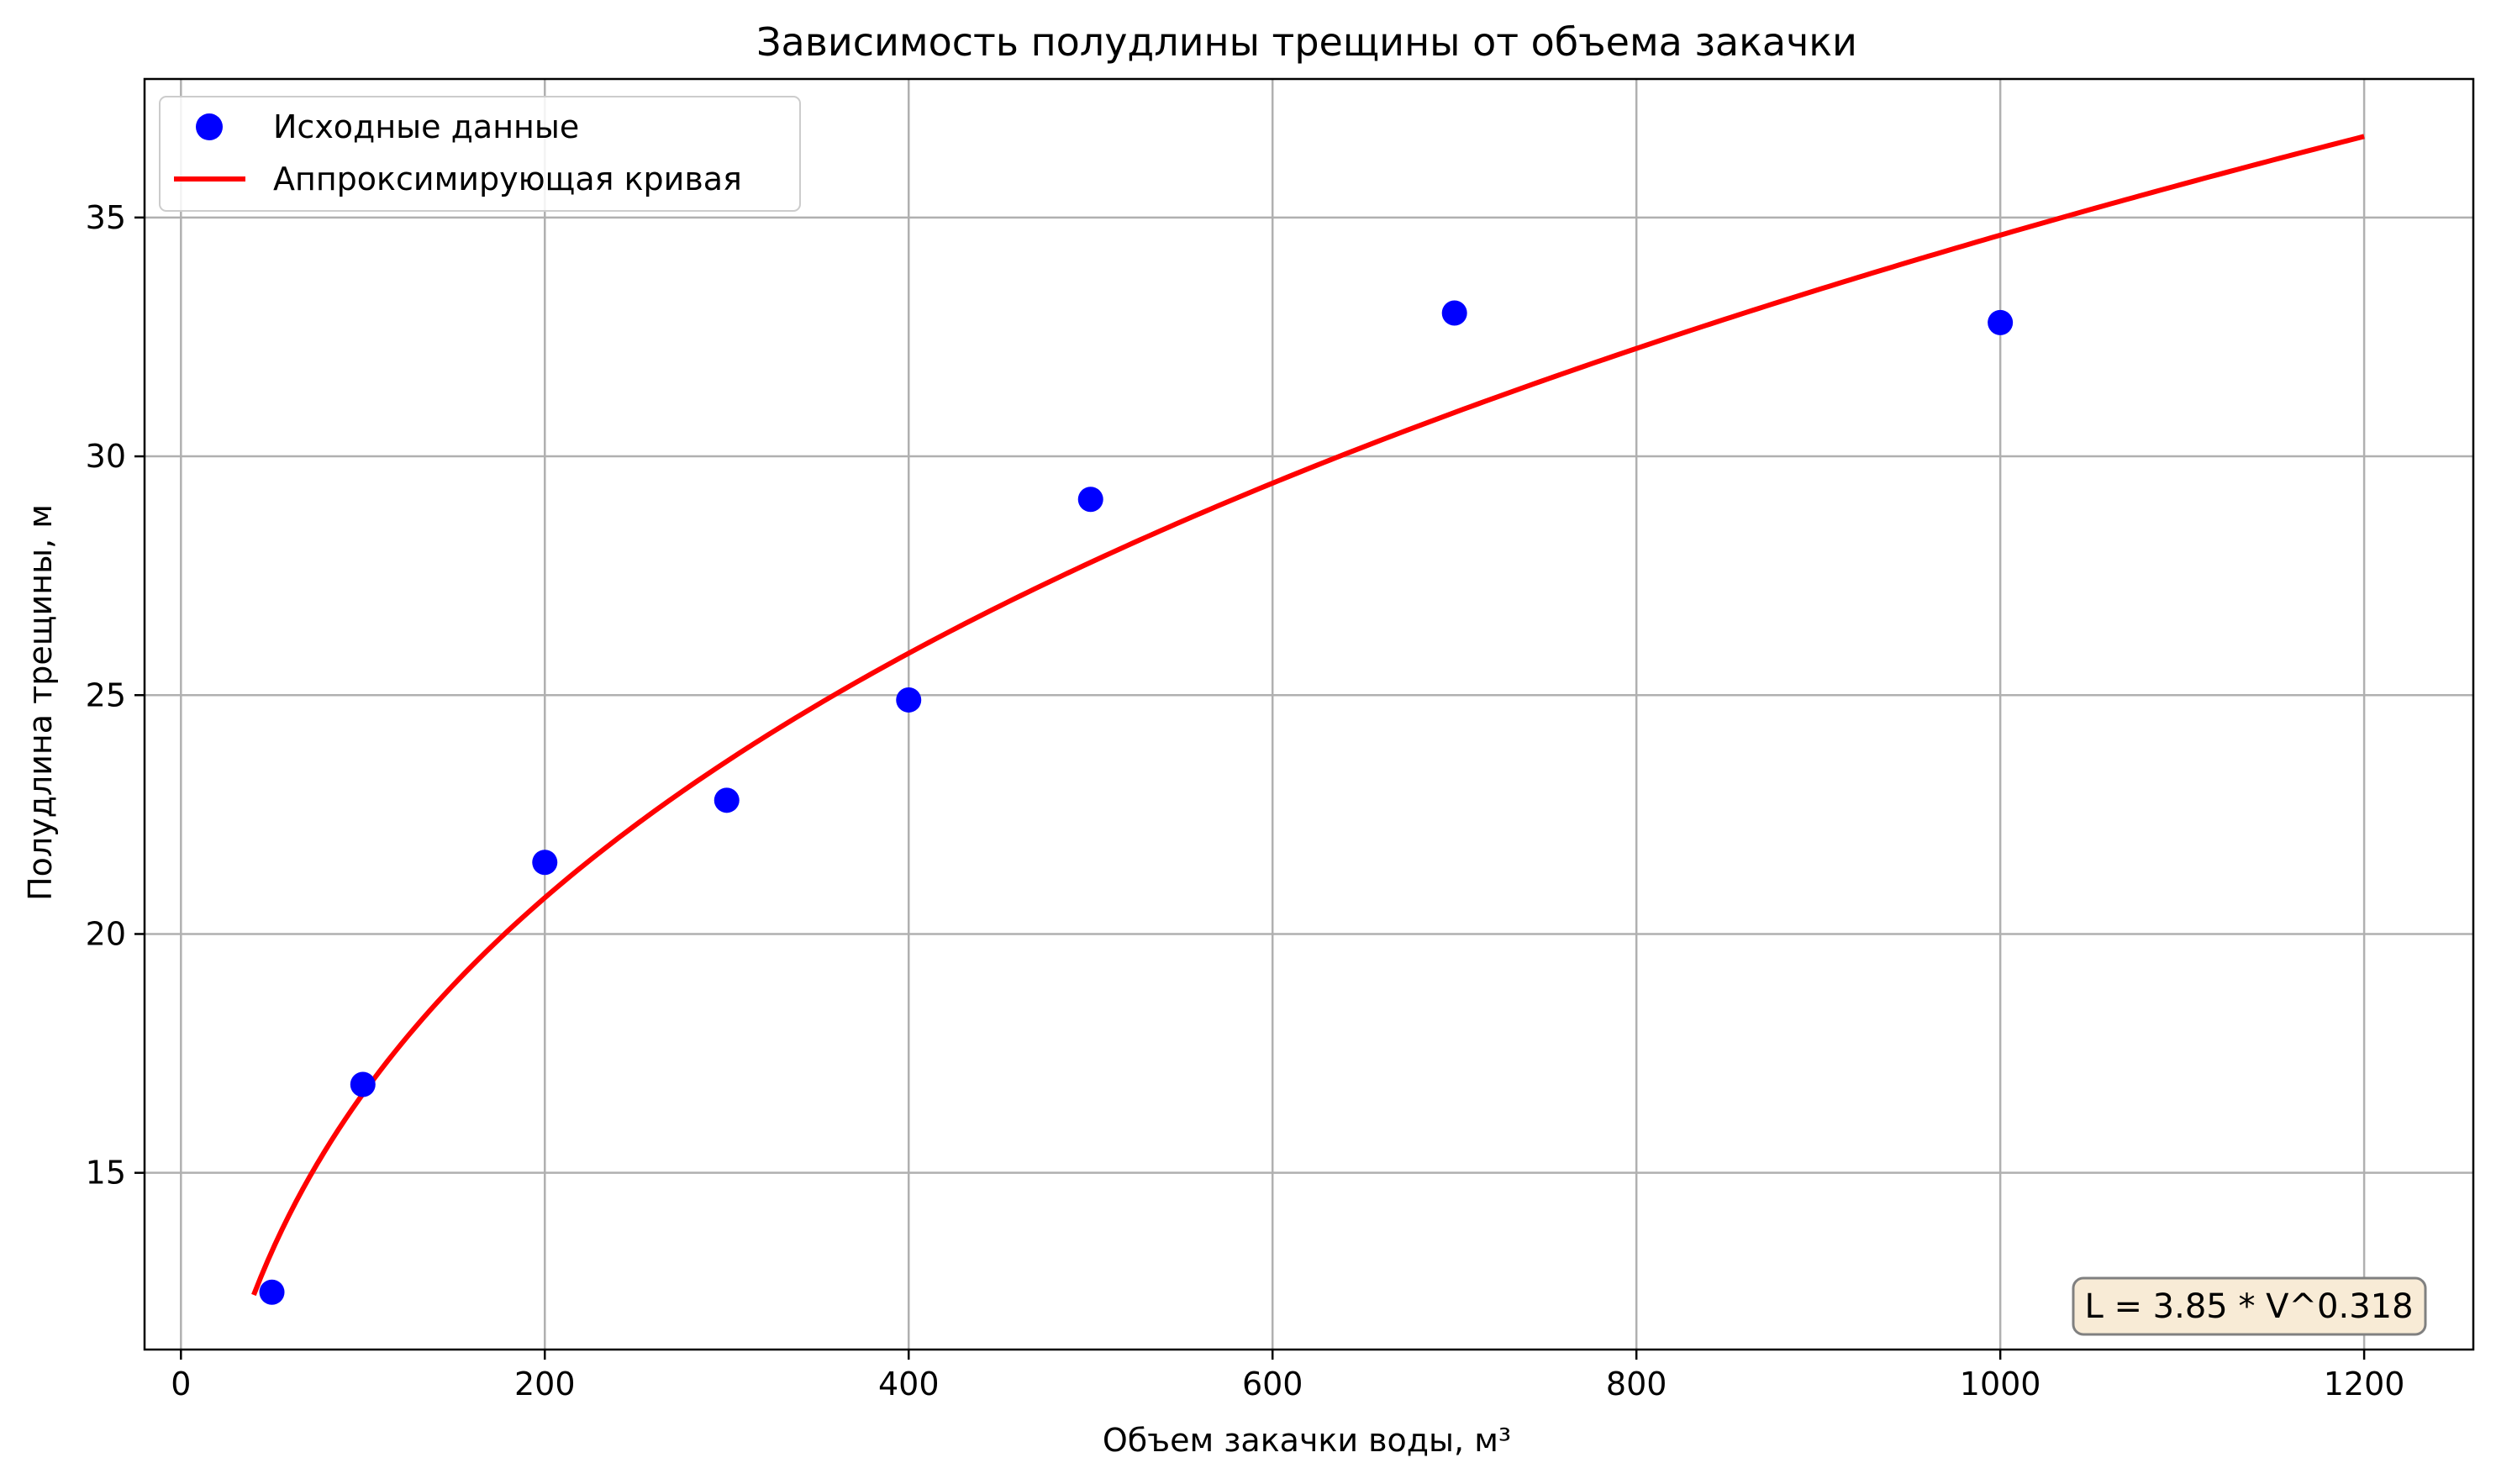  I want to click on y-tick-label-0: 15, so click(106, 1173).